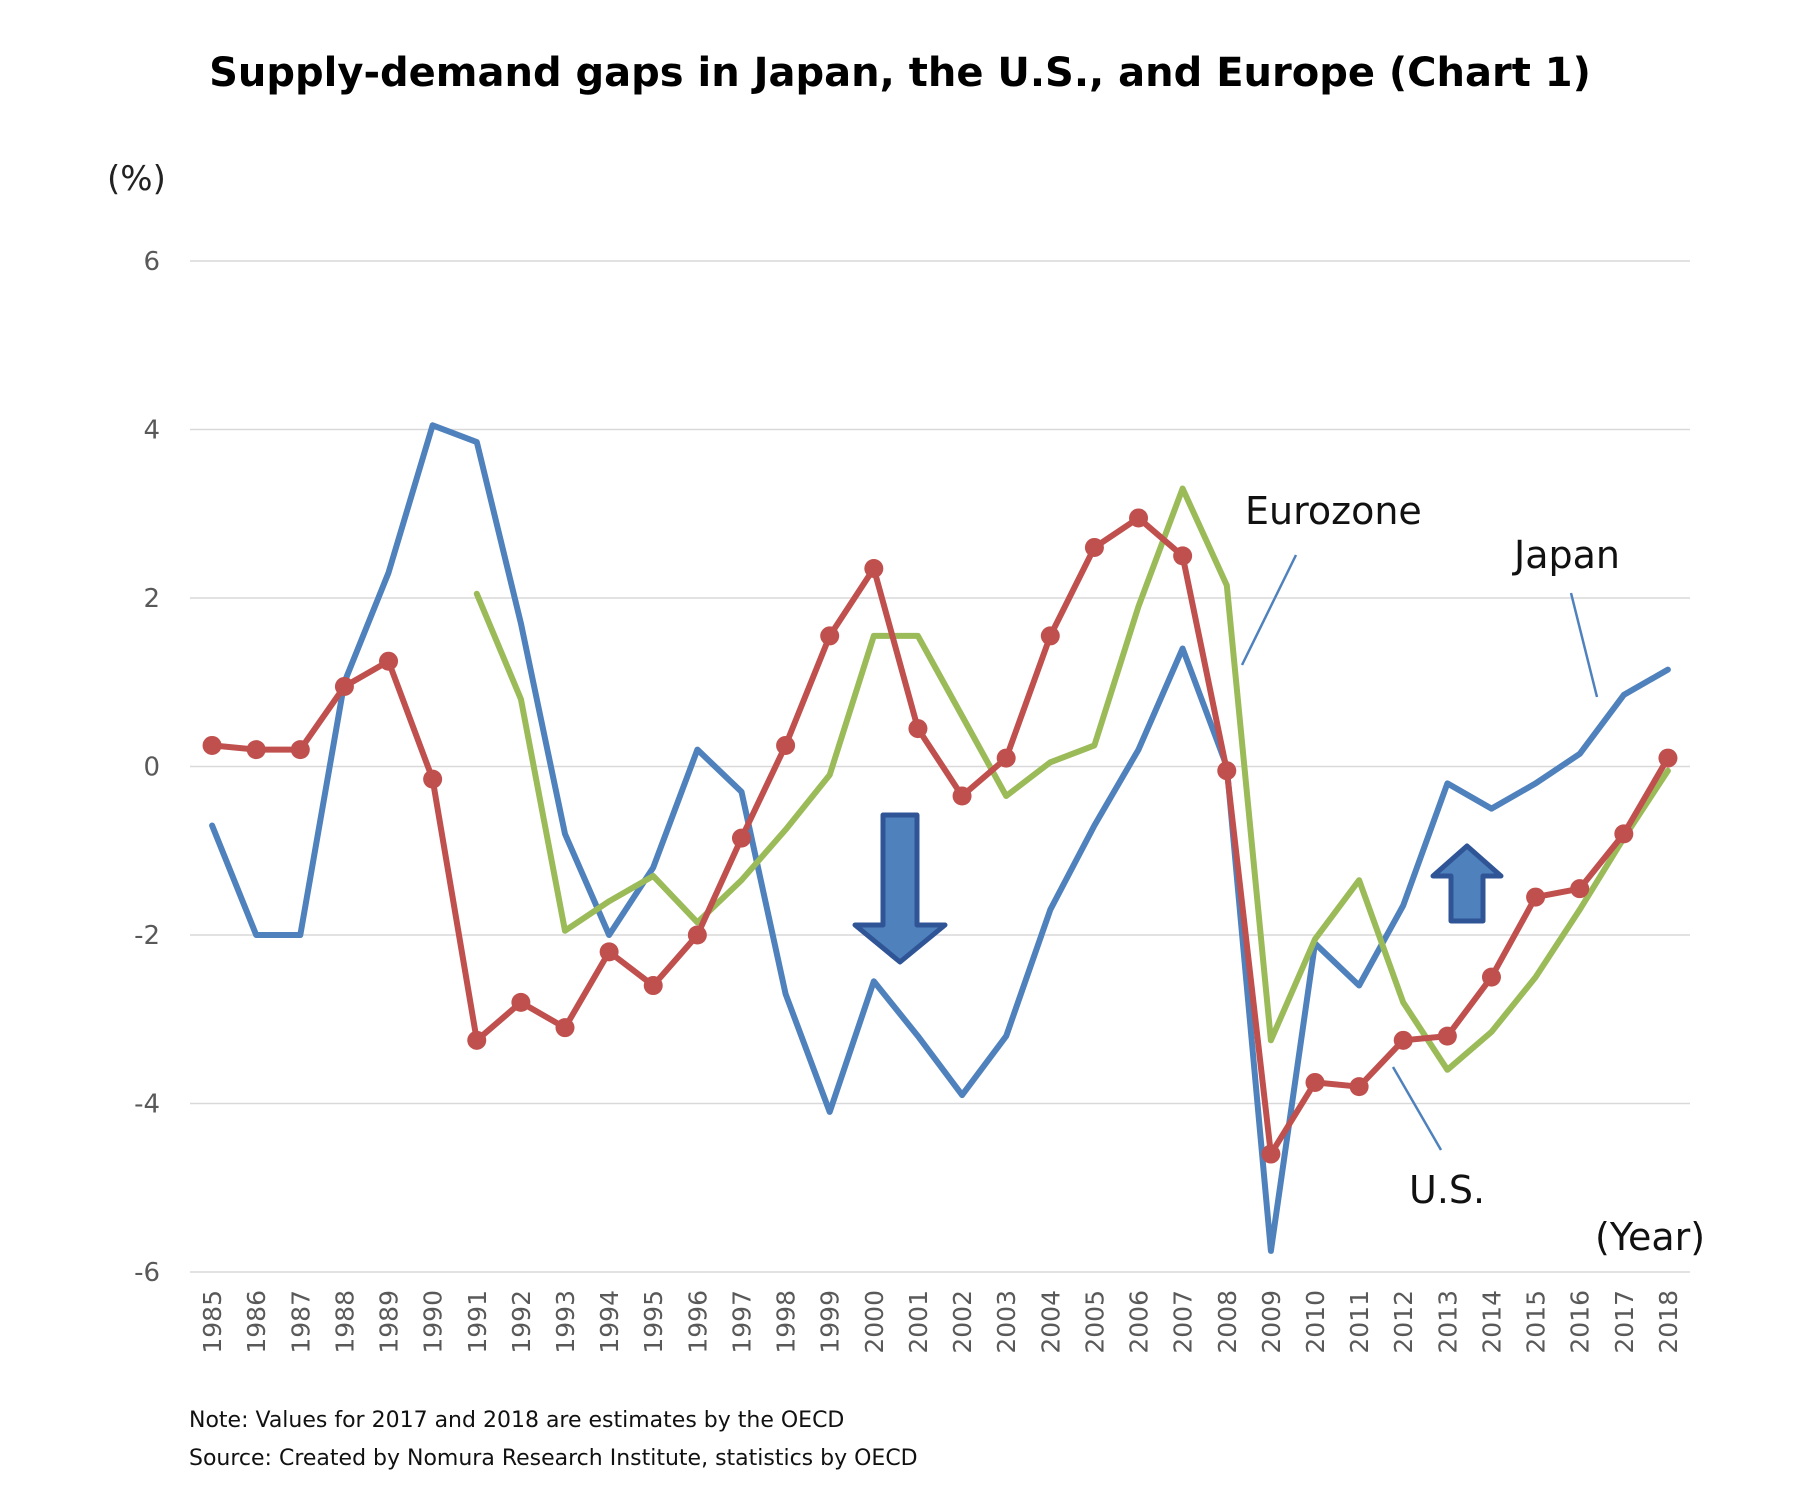 The width and height of the screenshot is (1800, 1500). I want to click on y-tick-label: 2, so click(151, 599).